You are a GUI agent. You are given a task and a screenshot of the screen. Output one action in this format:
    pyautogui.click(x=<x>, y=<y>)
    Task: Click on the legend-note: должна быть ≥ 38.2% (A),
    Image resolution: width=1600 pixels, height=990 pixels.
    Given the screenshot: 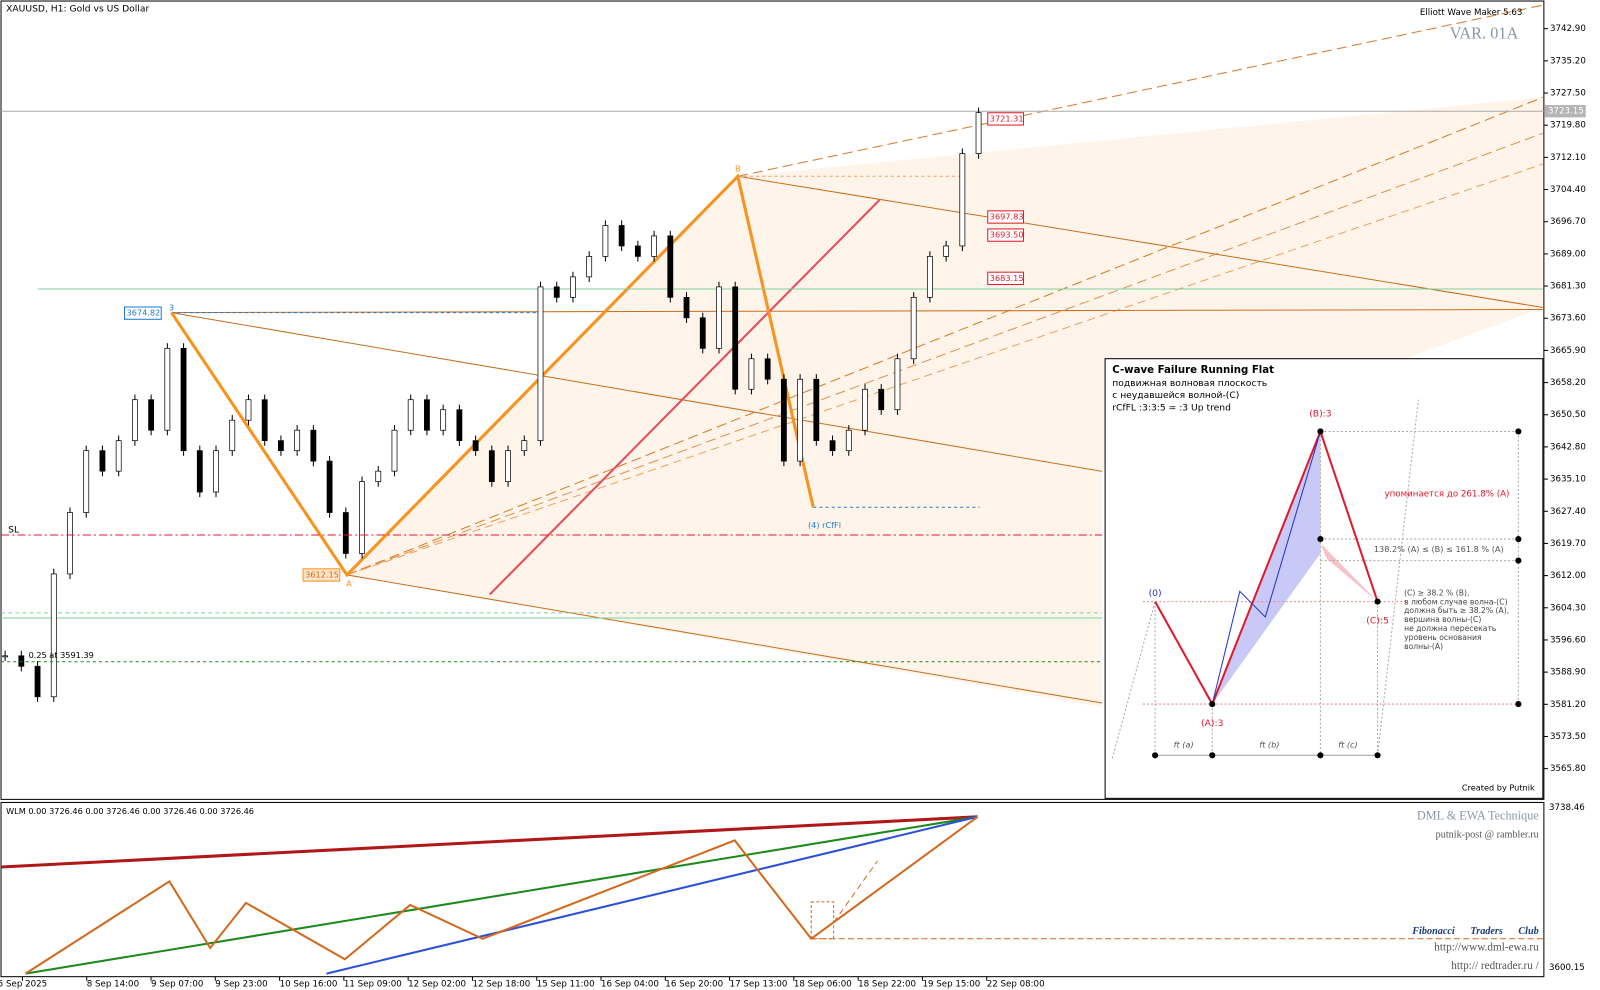 What is the action you would take?
    pyautogui.click(x=1456, y=610)
    